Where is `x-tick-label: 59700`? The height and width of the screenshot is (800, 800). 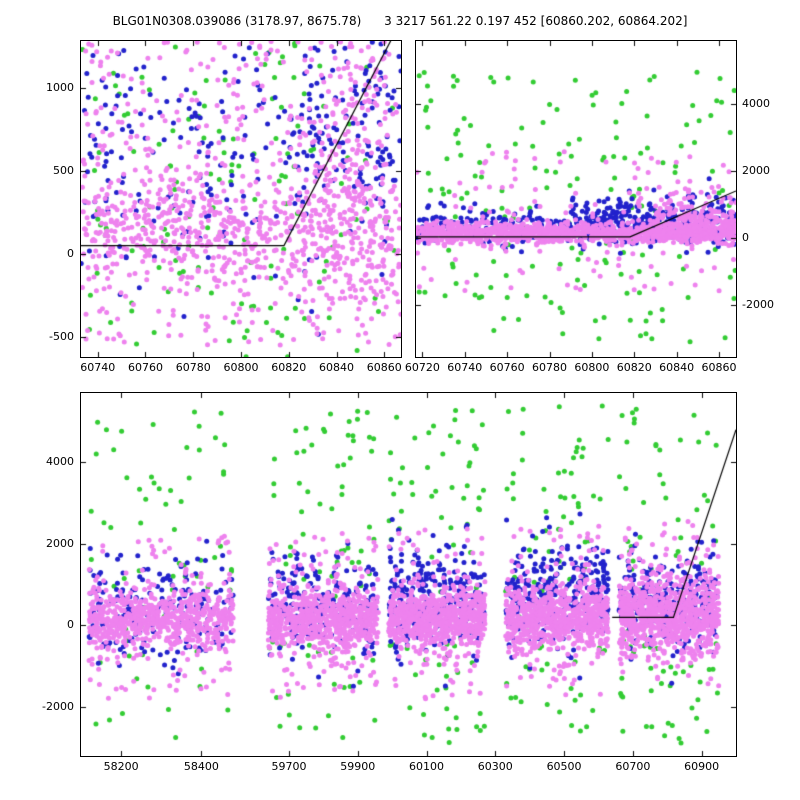
x-tick-label: 59700 is located at coordinates (289, 766).